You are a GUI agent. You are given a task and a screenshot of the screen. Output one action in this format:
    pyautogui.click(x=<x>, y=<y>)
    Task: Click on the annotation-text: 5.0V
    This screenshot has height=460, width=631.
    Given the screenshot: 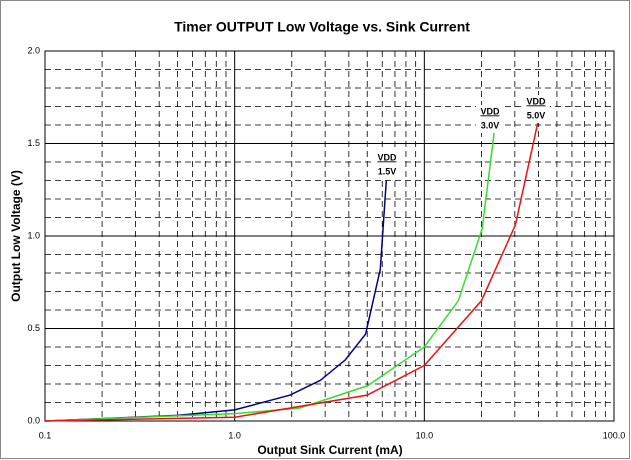 What is the action you would take?
    pyautogui.click(x=536, y=115)
    